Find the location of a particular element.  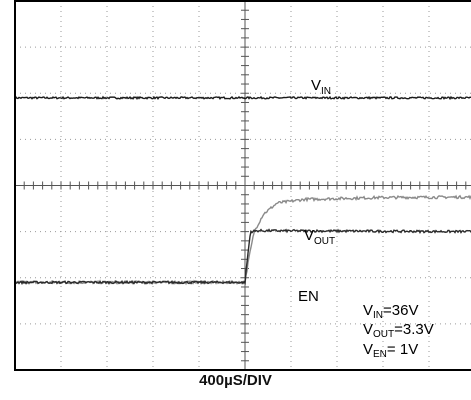

series-label-vout: VOUT is located at coordinates (319, 237).